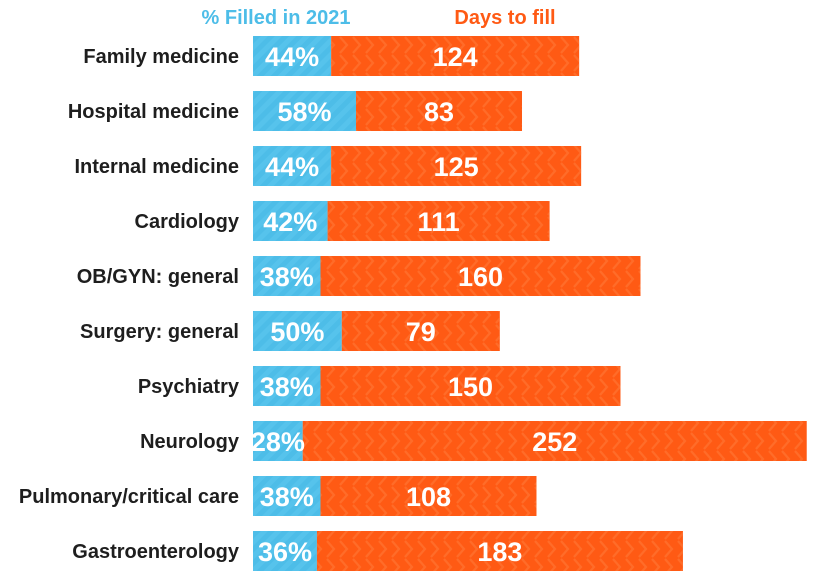 The image size is (820, 574). I want to click on data-label-filled-percent: 28%, so click(278, 442).